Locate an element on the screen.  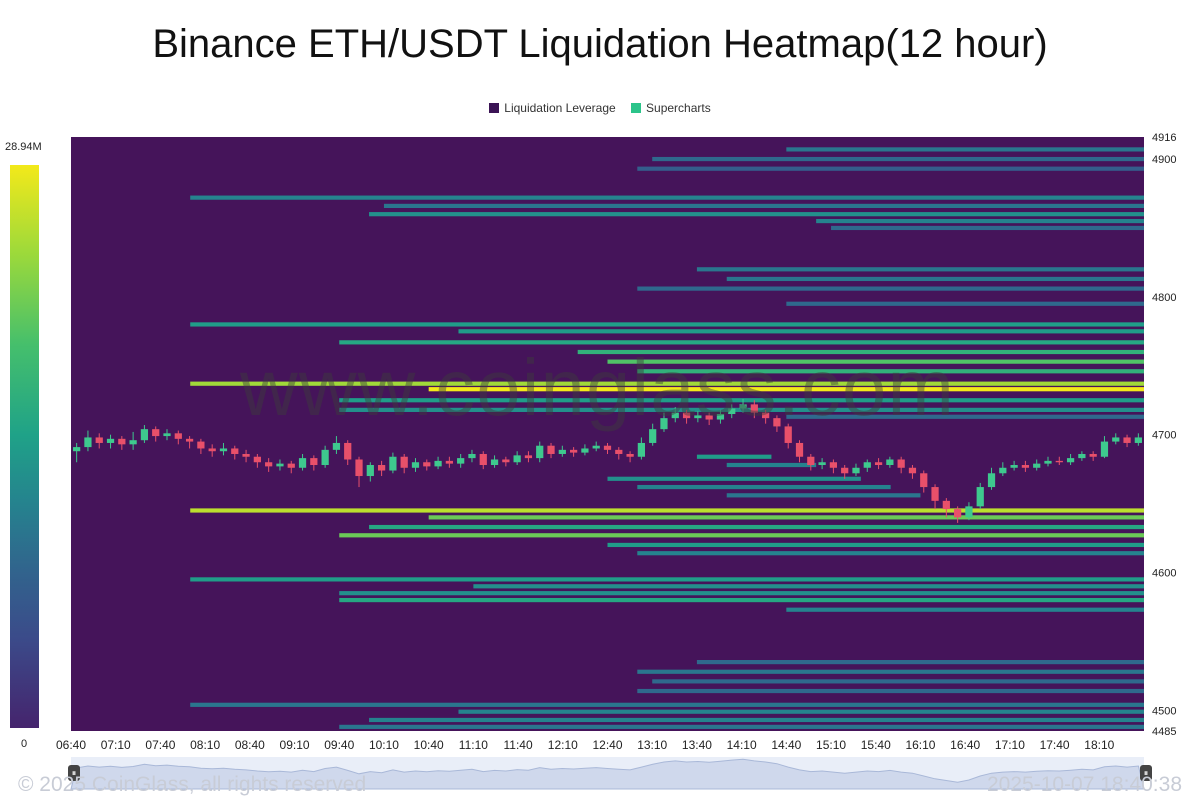
x-tick-label: 14:10 is located at coordinates (742, 745).